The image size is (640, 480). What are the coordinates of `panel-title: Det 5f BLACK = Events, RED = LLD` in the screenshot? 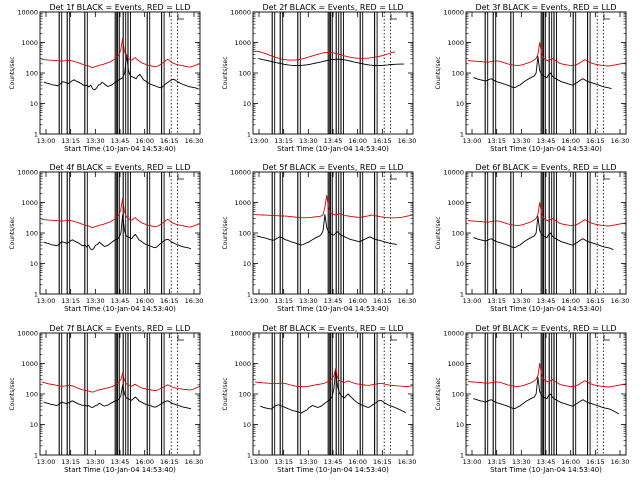 It's located at (332, 167).